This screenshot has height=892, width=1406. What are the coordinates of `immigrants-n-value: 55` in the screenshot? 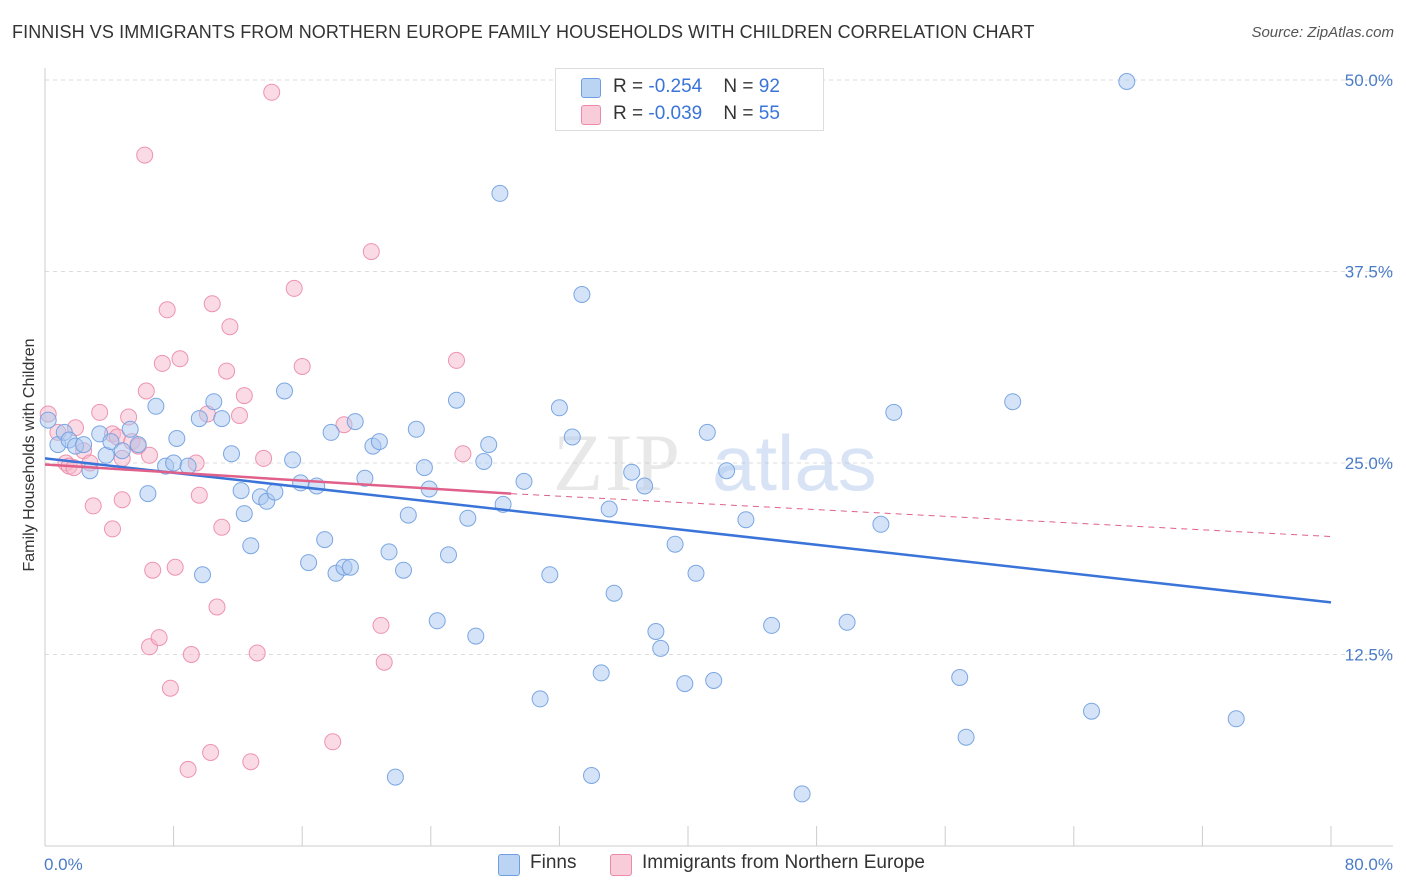 It's located at (769, 113).